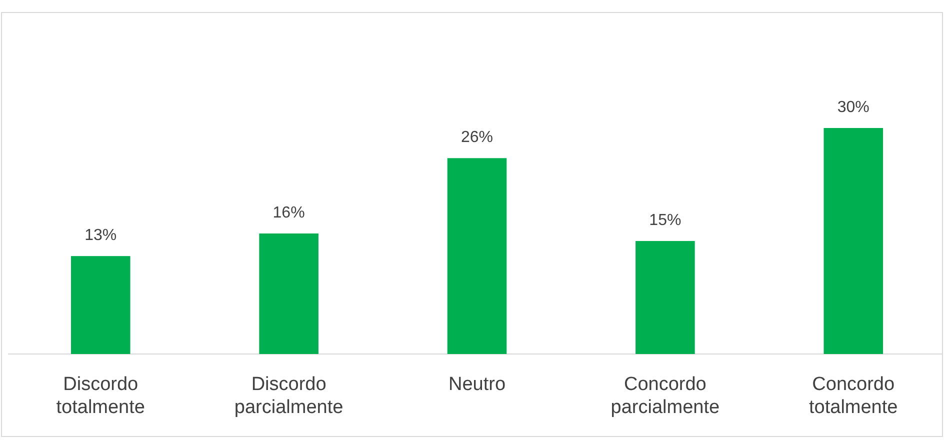 Image resolution: width=944 pixels, height=446 pixels. Describe the element at coordinates (289, 396) in the screenshot. I see `x-tick-label: Discordo parcialmente` at that location.